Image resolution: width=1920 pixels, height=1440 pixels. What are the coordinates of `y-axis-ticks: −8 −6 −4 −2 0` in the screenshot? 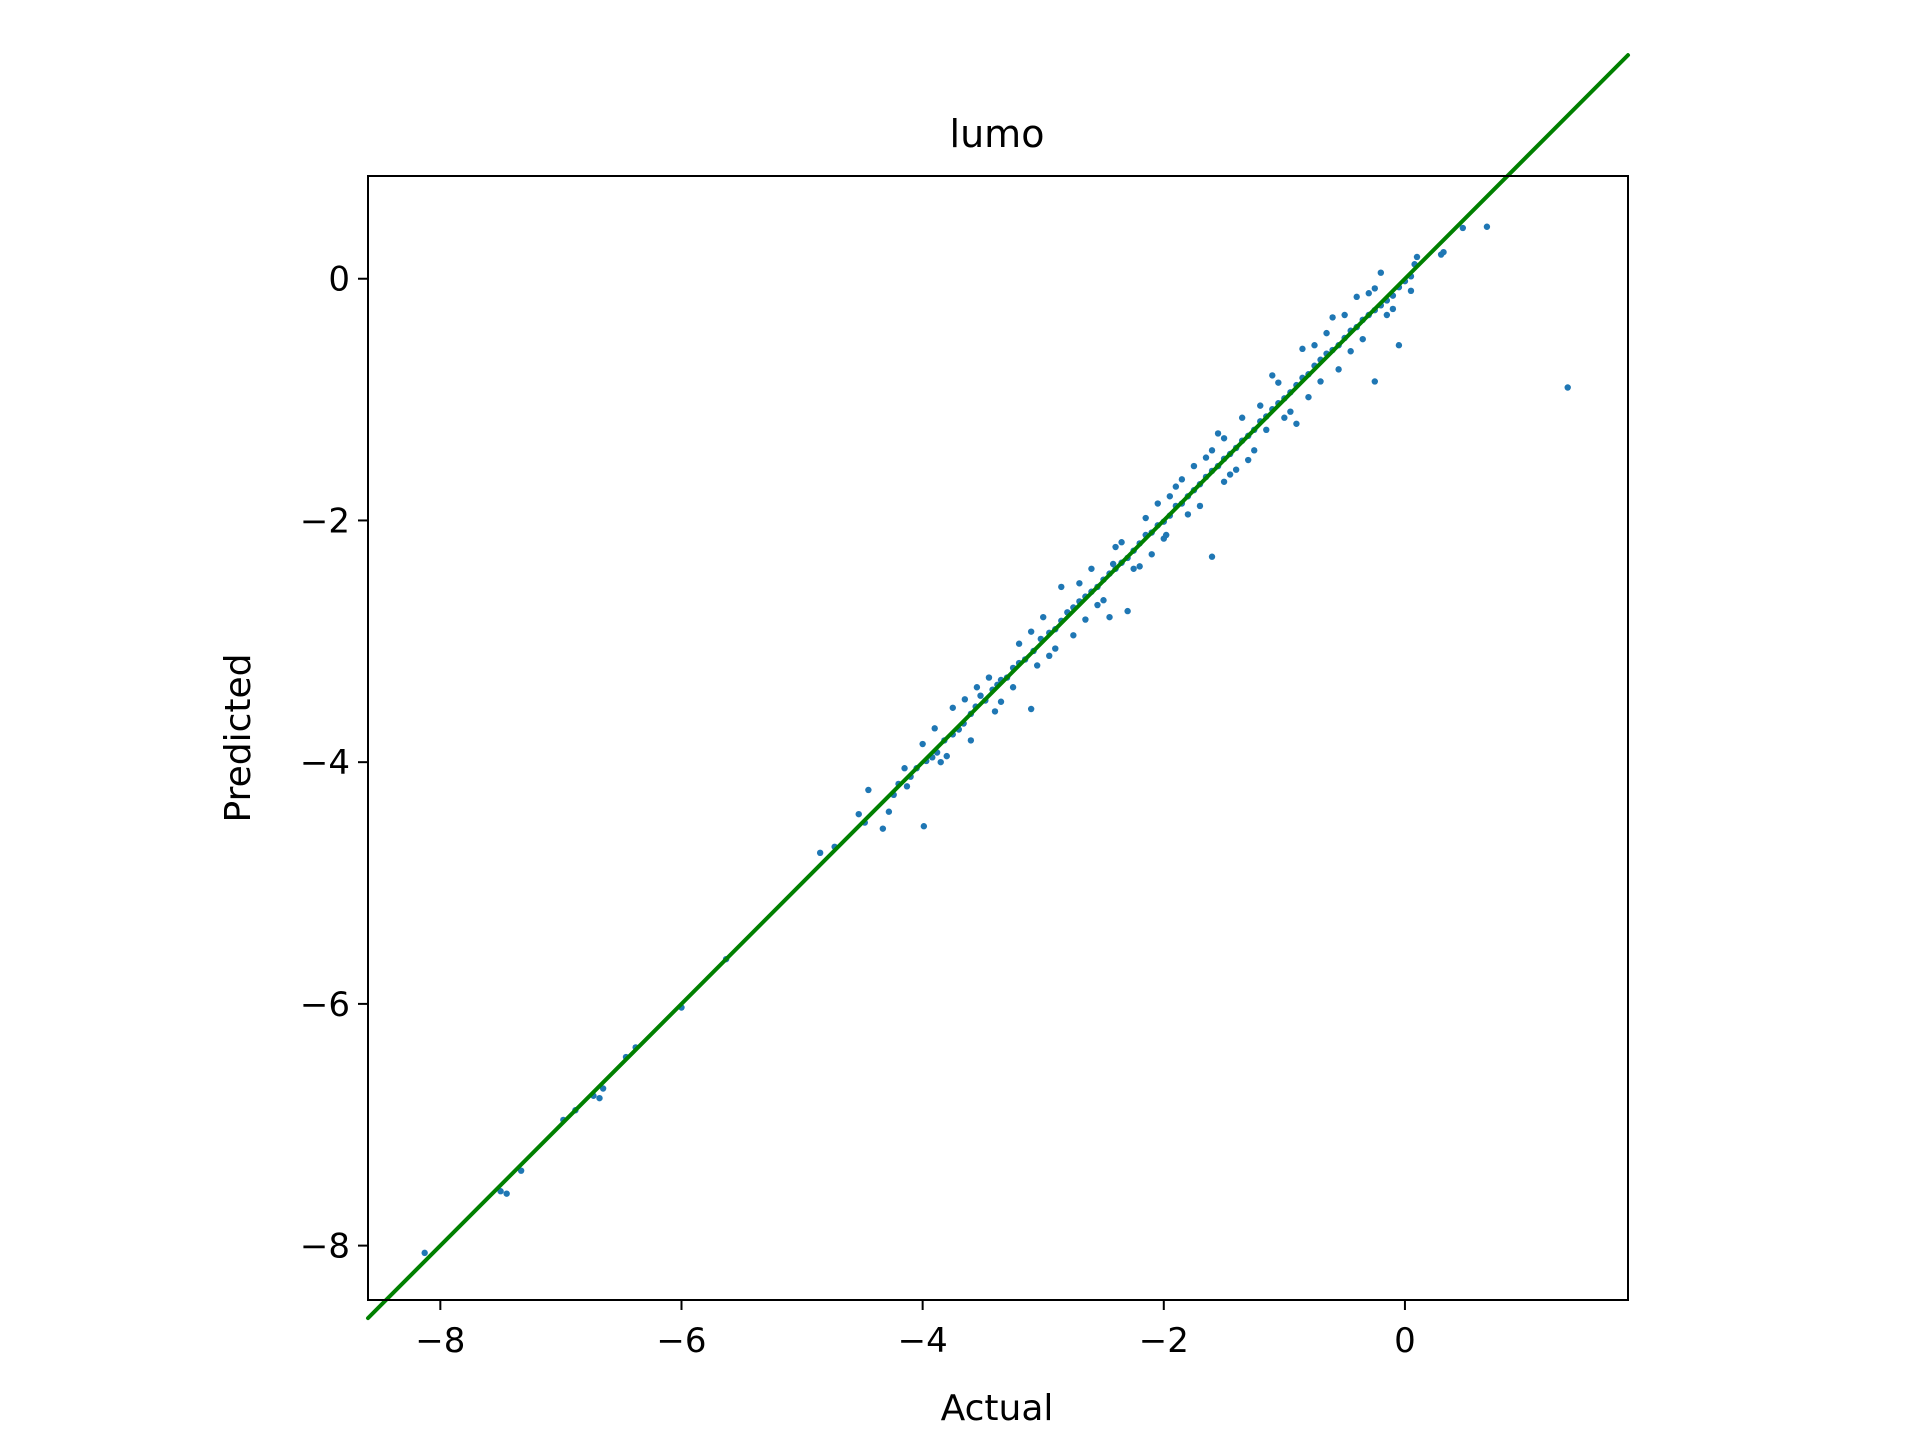 It's located at (334, 763).